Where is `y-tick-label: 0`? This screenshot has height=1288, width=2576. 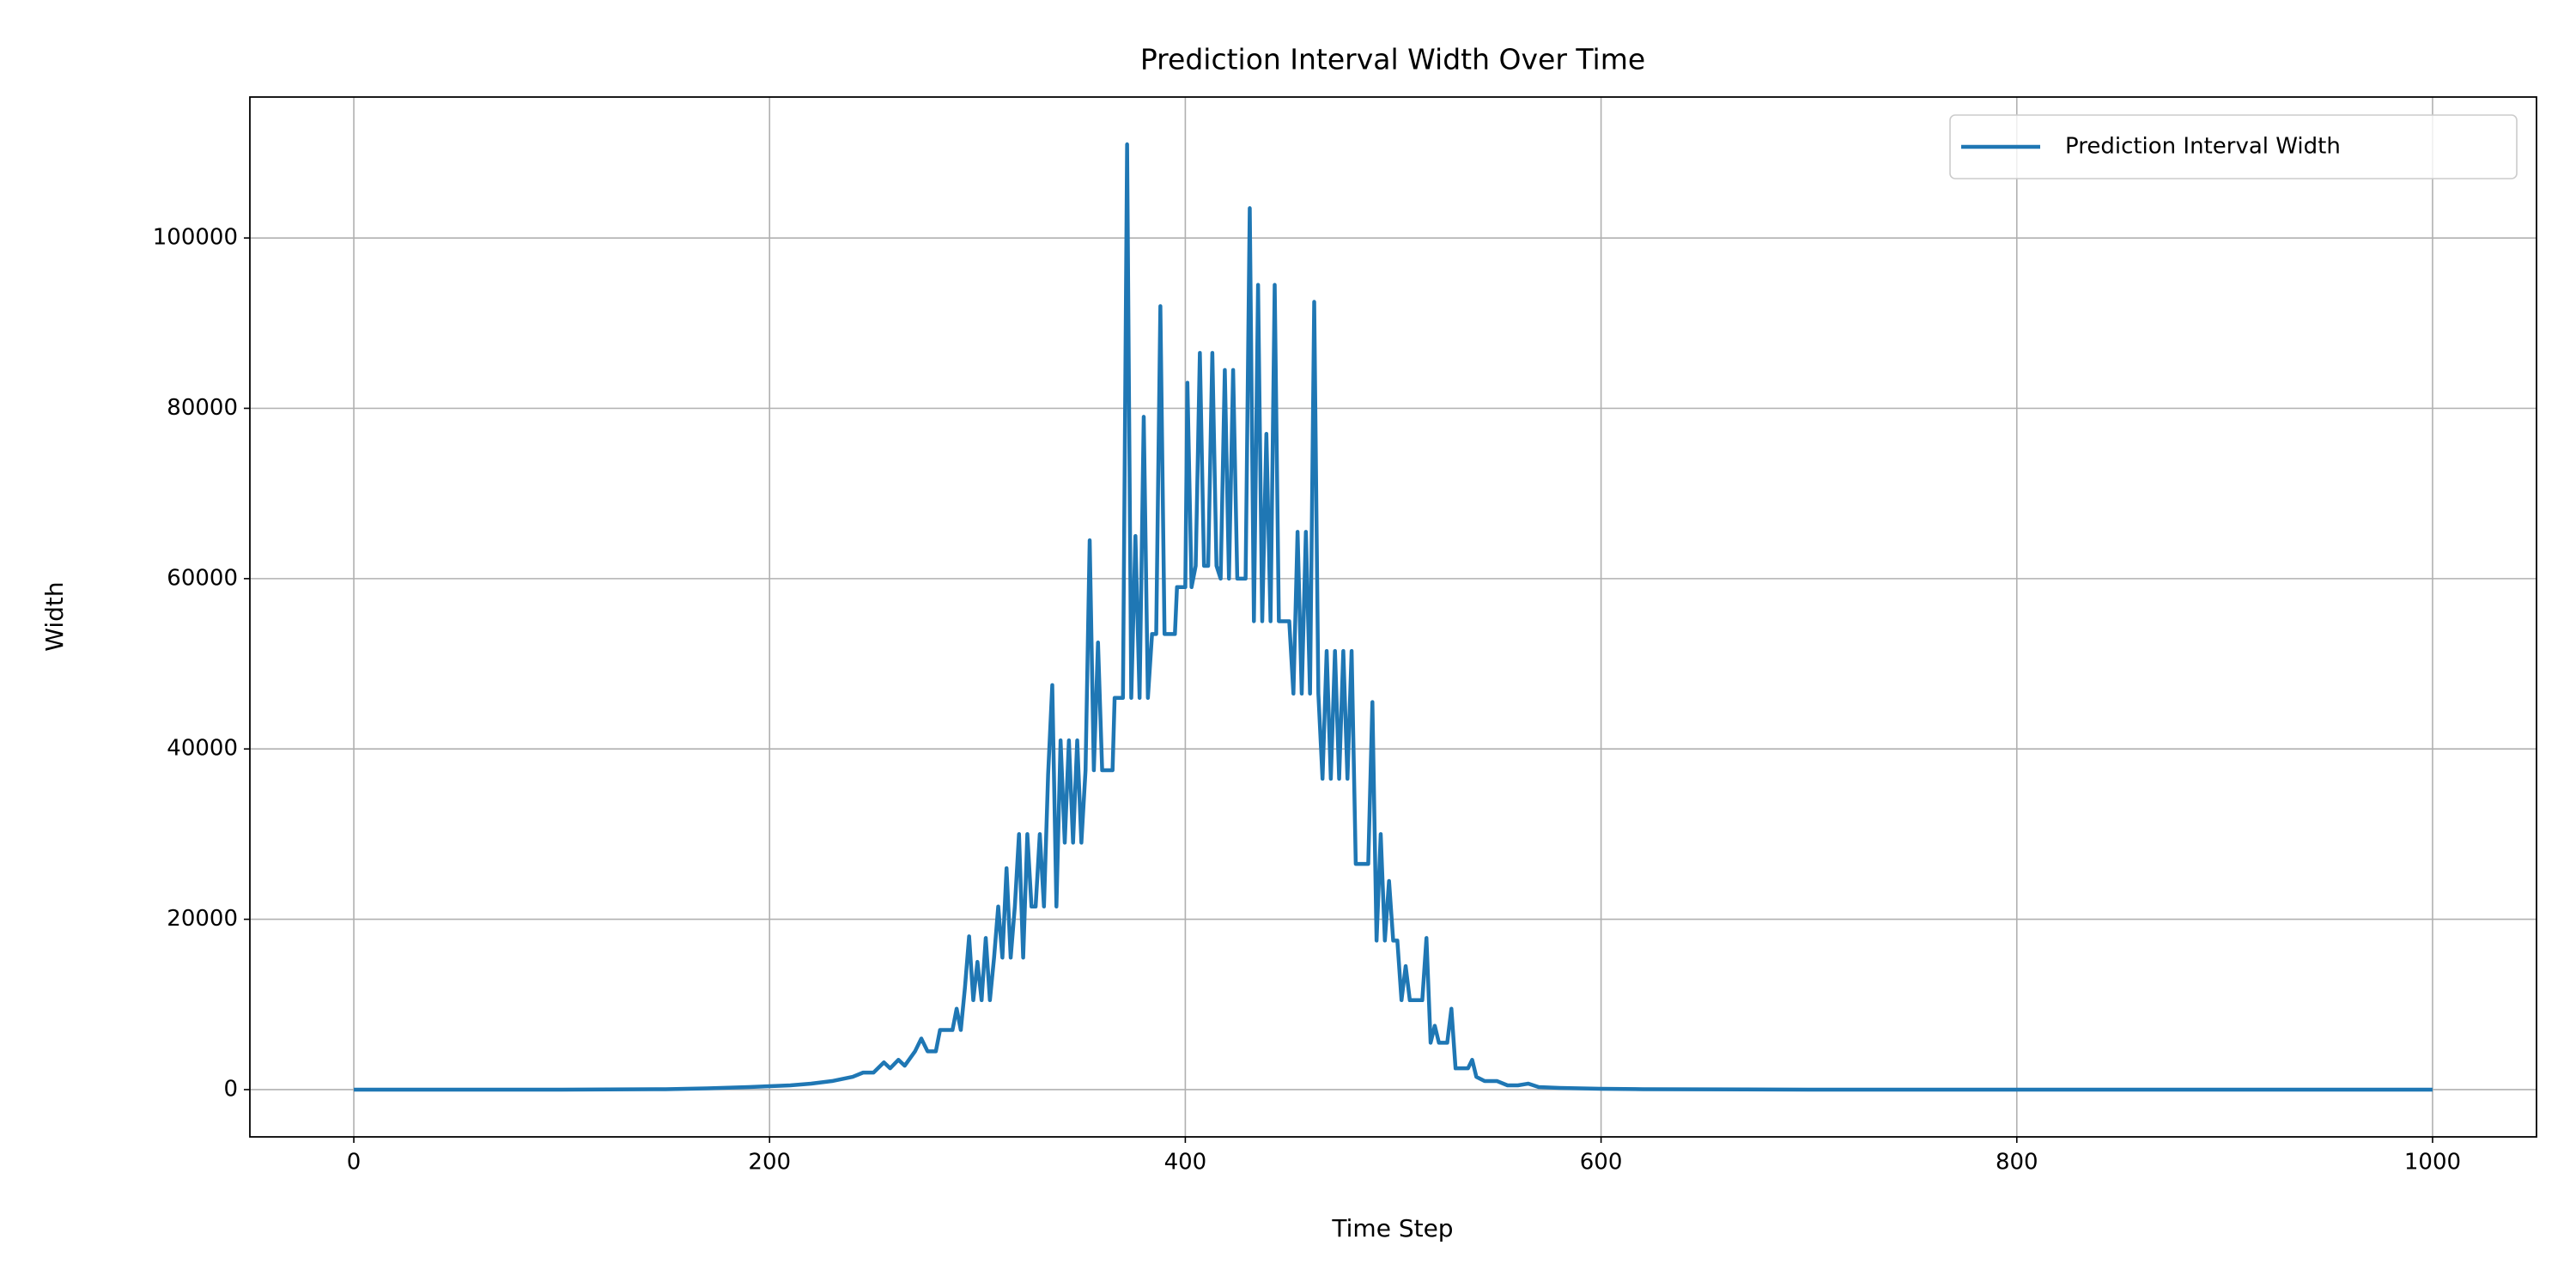
y-tick-label: 0 is located at coordinates (230, 1089).